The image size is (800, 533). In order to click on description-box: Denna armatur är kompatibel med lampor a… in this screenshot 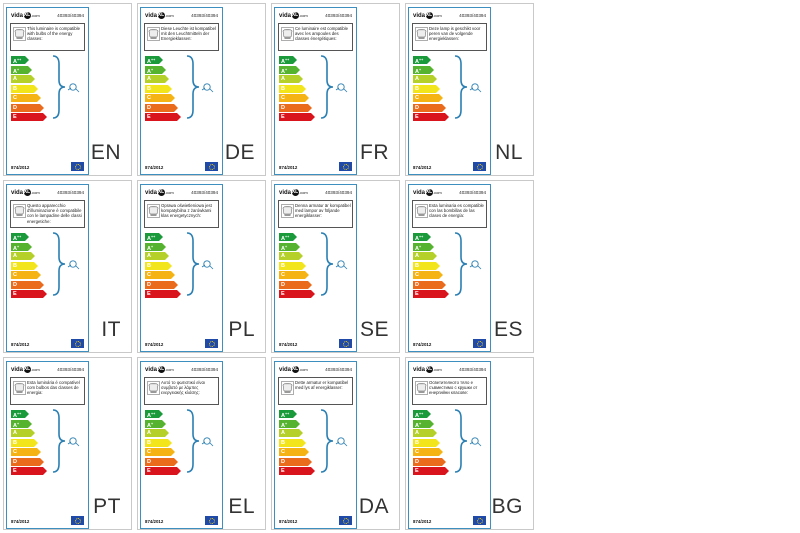, I will do `click(315, 214)`.